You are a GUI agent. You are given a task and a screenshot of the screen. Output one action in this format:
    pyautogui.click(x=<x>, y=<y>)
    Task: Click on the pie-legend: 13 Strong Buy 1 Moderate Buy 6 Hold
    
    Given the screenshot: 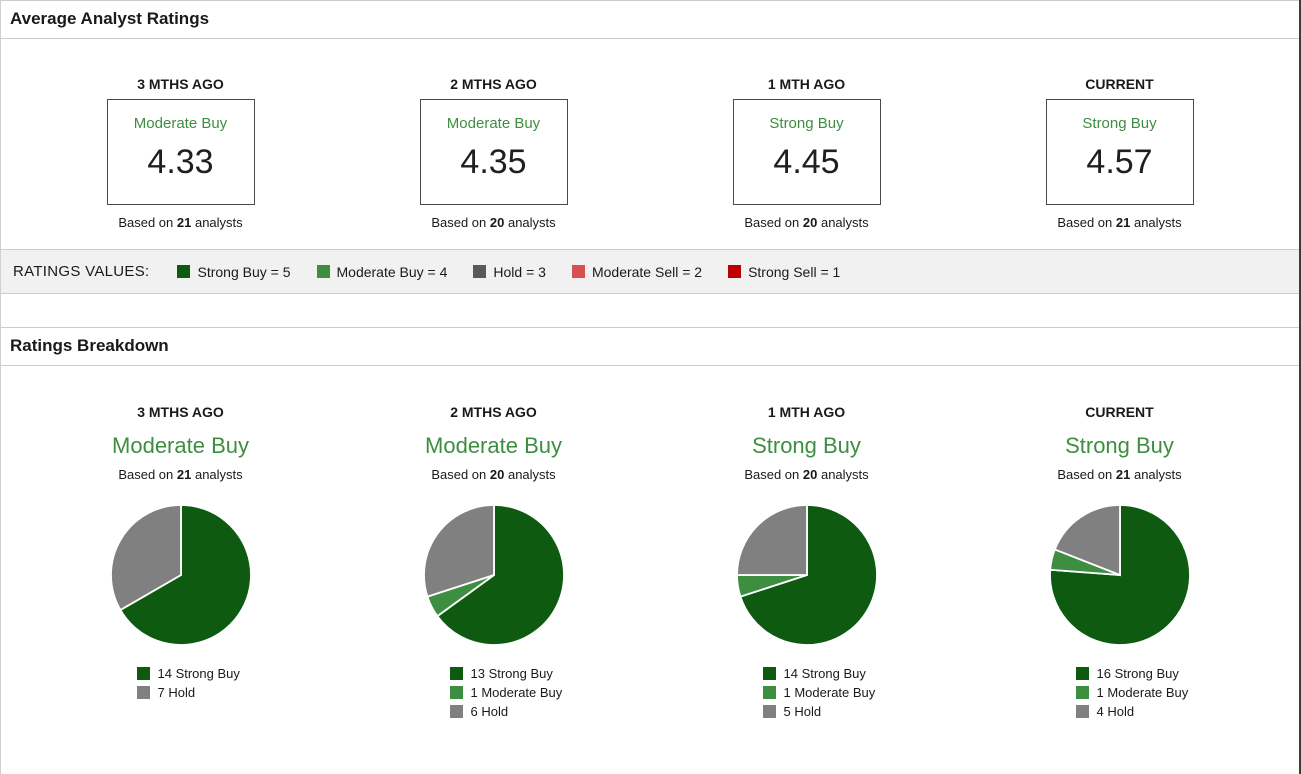 What is the action you would take?
    pyautogui.click(x=529, y=692)
    